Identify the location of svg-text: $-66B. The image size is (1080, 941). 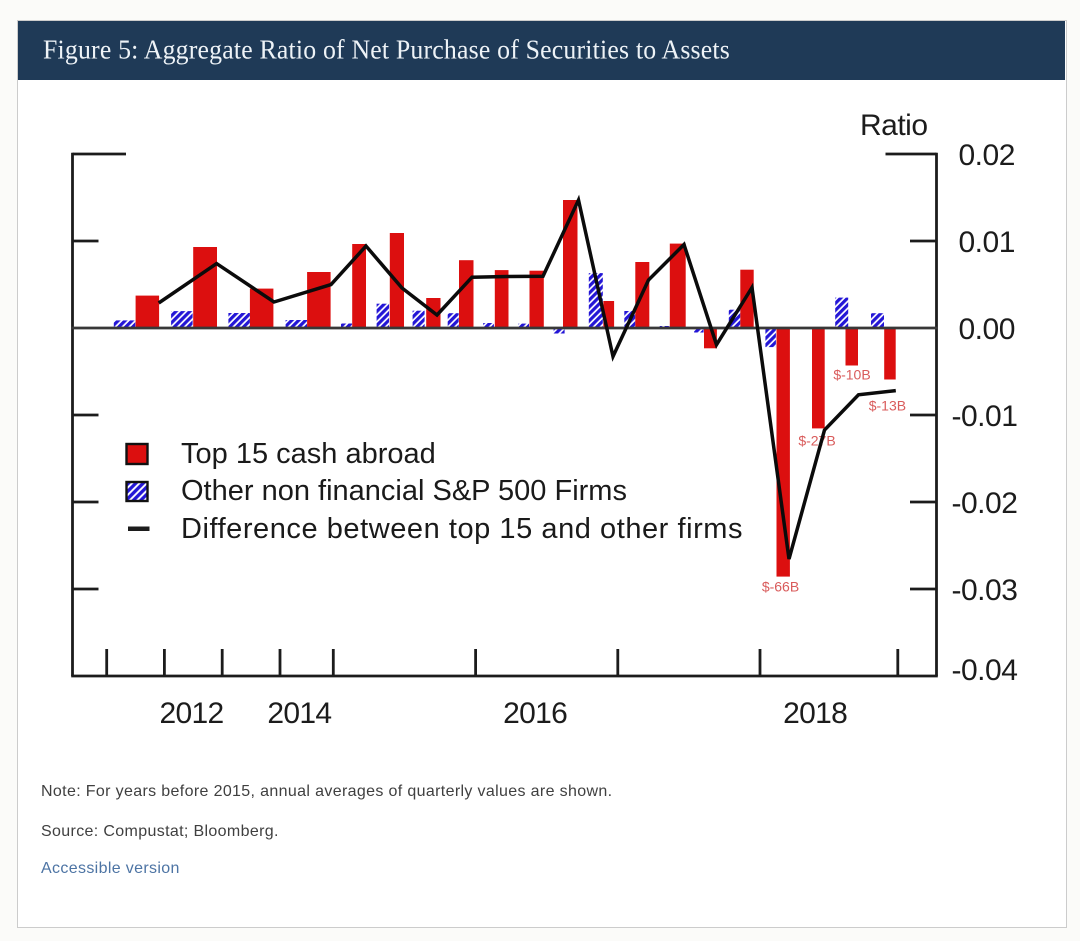
(780, 587).